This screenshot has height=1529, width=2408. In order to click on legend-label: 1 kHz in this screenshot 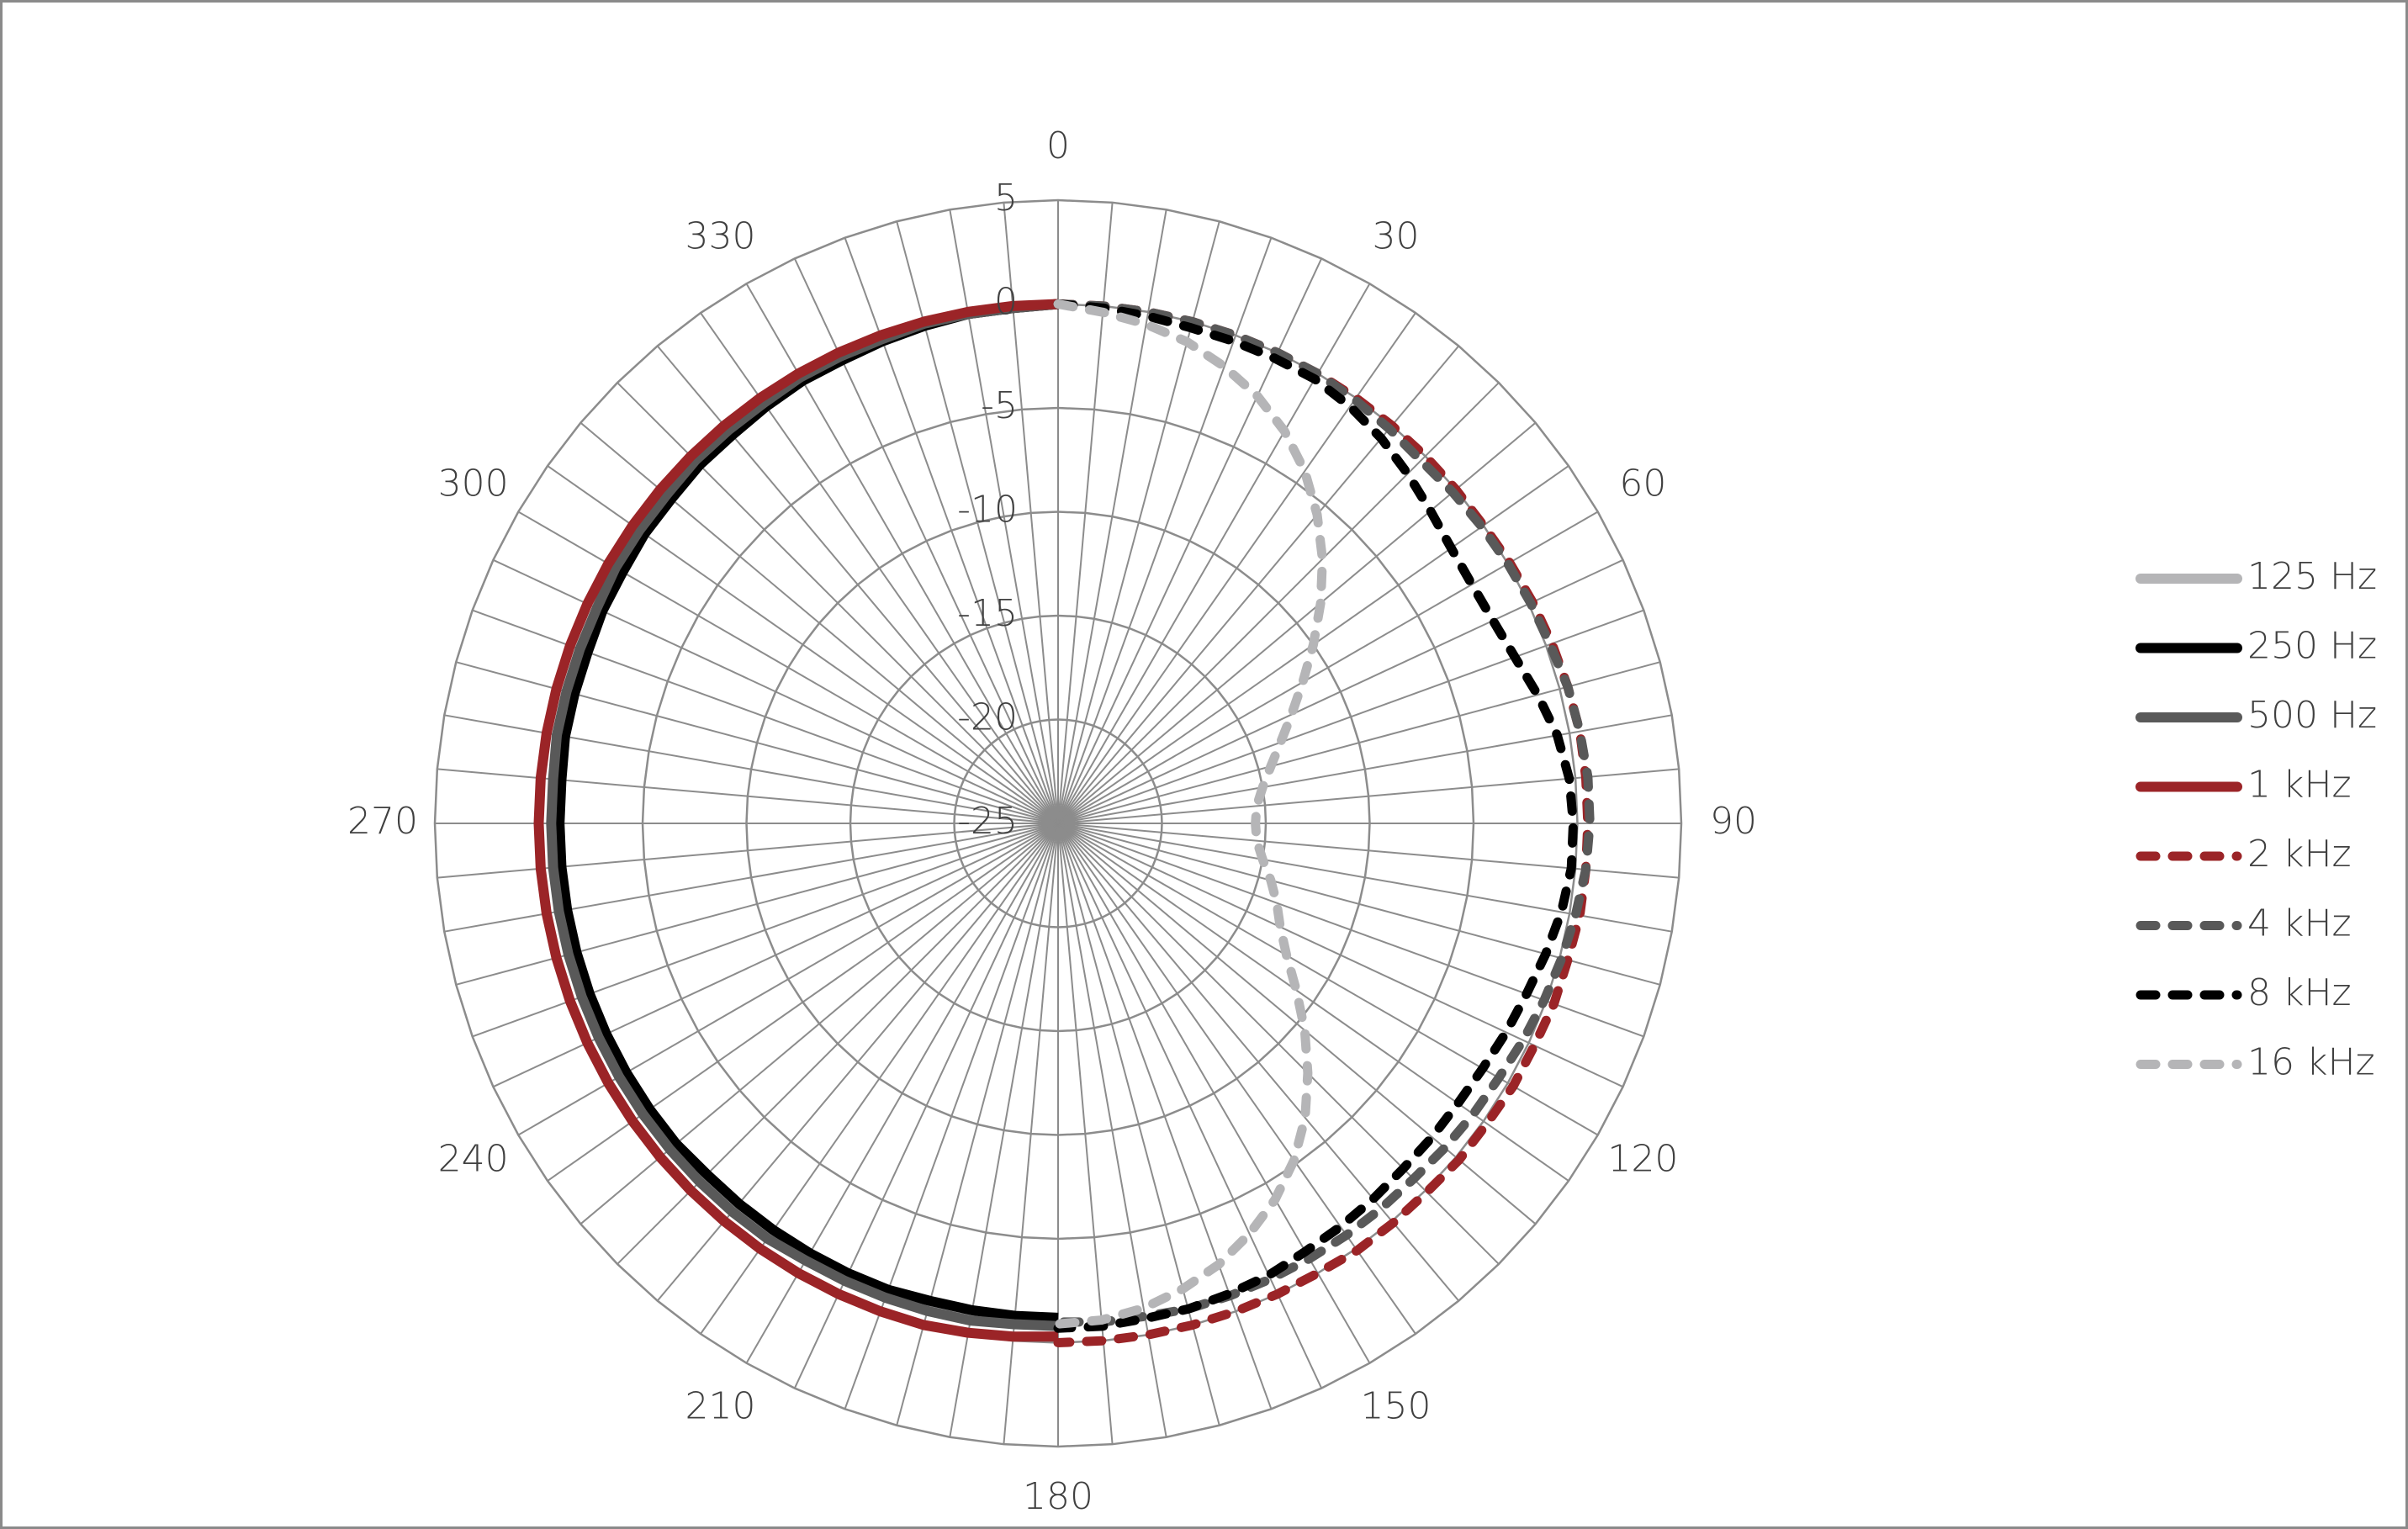, I will do `click(2299, 785)`.